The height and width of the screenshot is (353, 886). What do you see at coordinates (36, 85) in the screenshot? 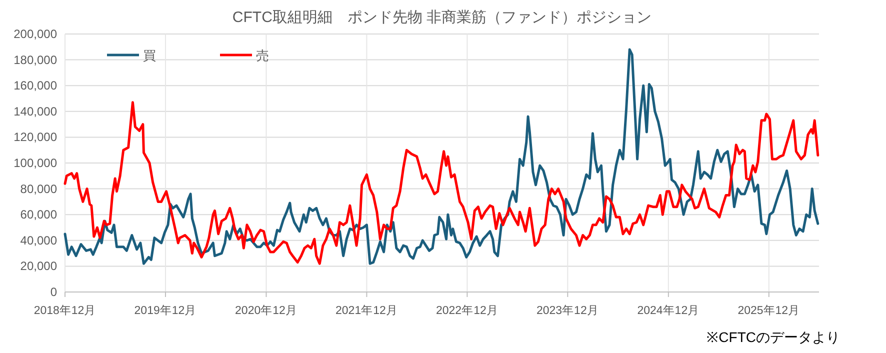
I see `y-tick-label: 160,000` at bounding box center [36, 85].